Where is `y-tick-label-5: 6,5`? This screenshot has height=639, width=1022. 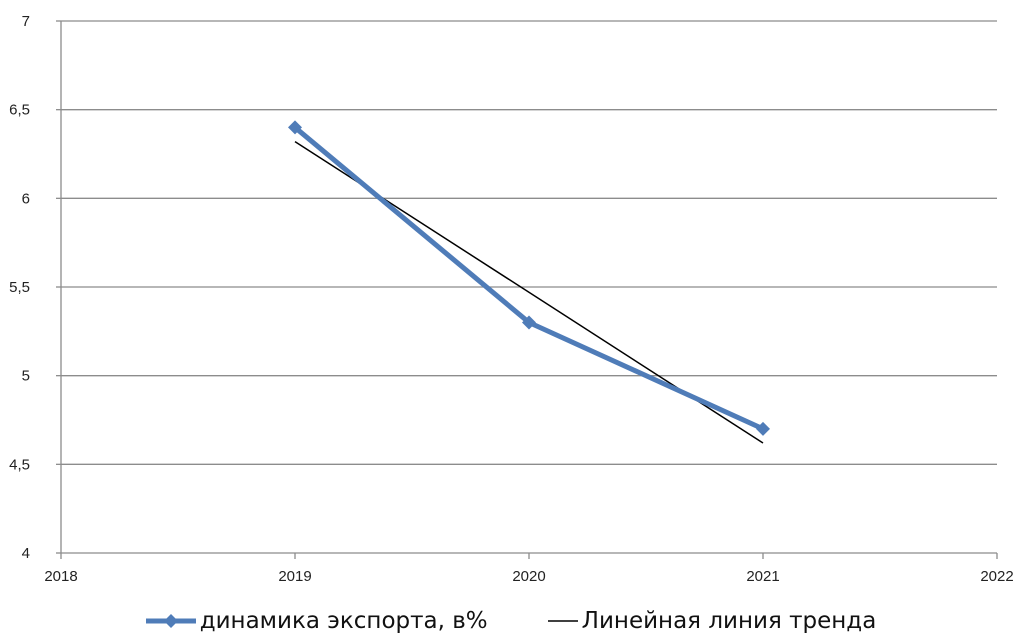 y-tick-label-5: 6,5 is located at coordinates (19, 110).